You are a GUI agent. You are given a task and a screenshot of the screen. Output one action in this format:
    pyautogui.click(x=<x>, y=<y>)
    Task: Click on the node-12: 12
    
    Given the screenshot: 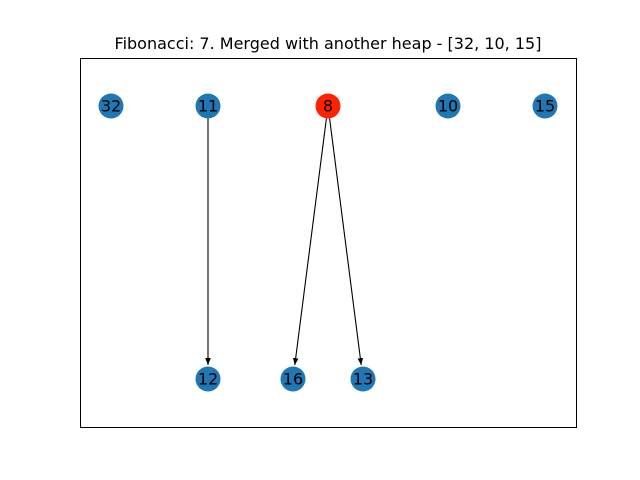 What is the action you would take?
    pyautogui.click(x=208, y=379)
    